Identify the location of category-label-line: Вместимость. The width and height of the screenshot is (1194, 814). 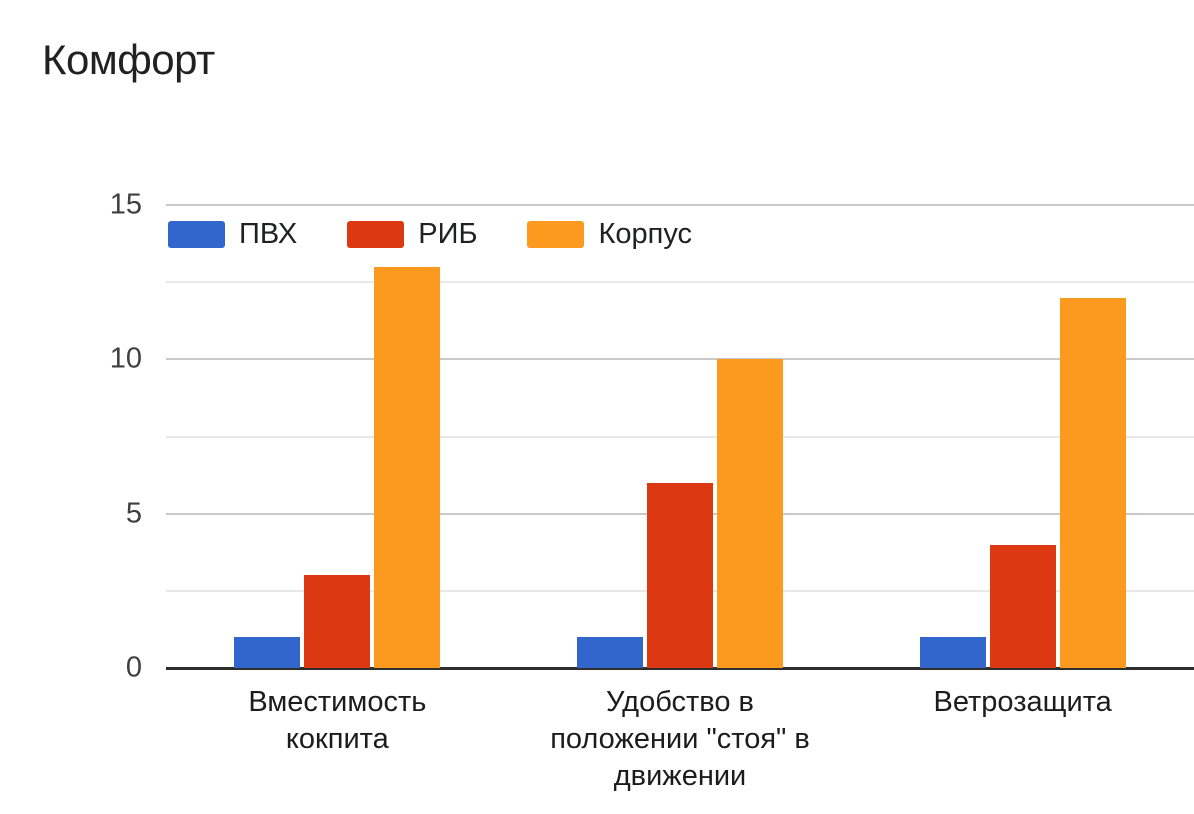
(337, 702).